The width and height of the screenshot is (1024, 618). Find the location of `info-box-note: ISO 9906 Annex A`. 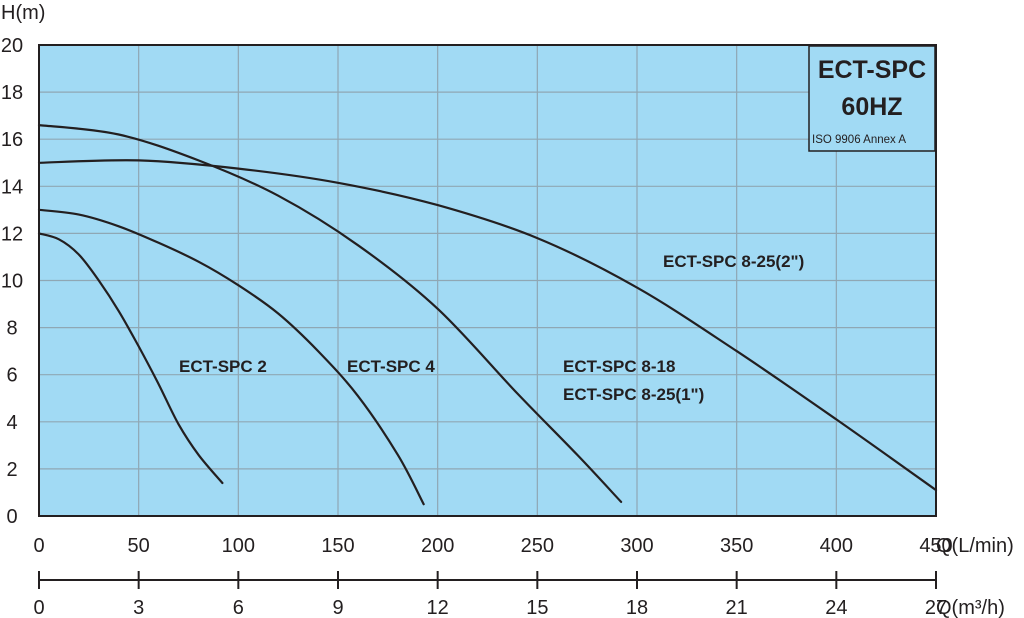

info-box-note: ISO 9906 Annex A is located at coordinates (859, 140).